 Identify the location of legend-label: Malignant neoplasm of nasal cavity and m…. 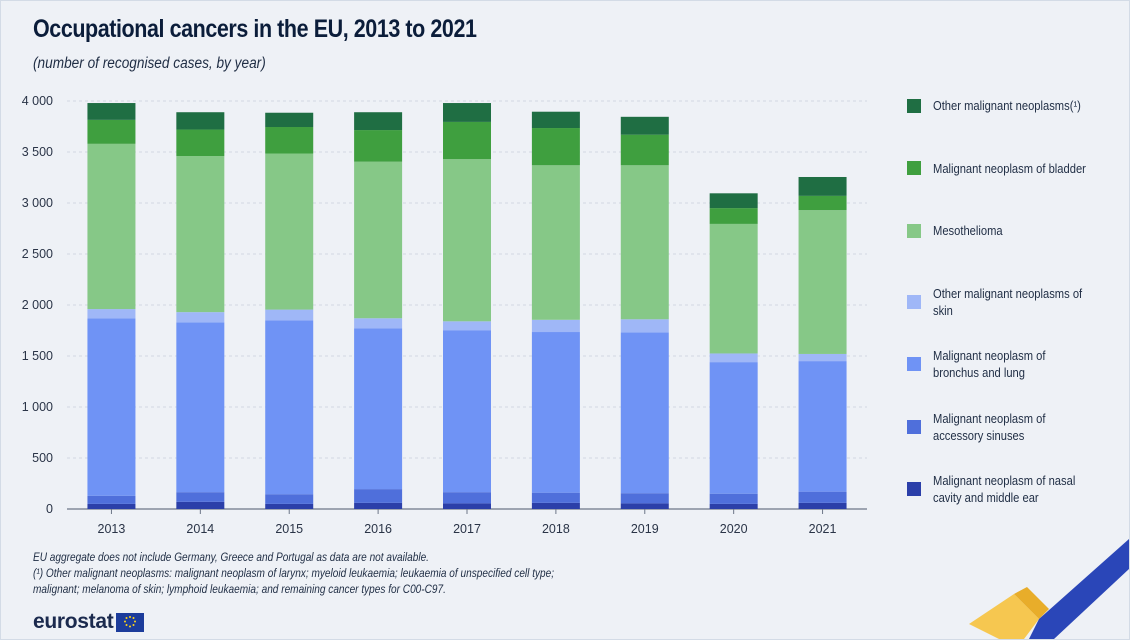
(1004, 489).